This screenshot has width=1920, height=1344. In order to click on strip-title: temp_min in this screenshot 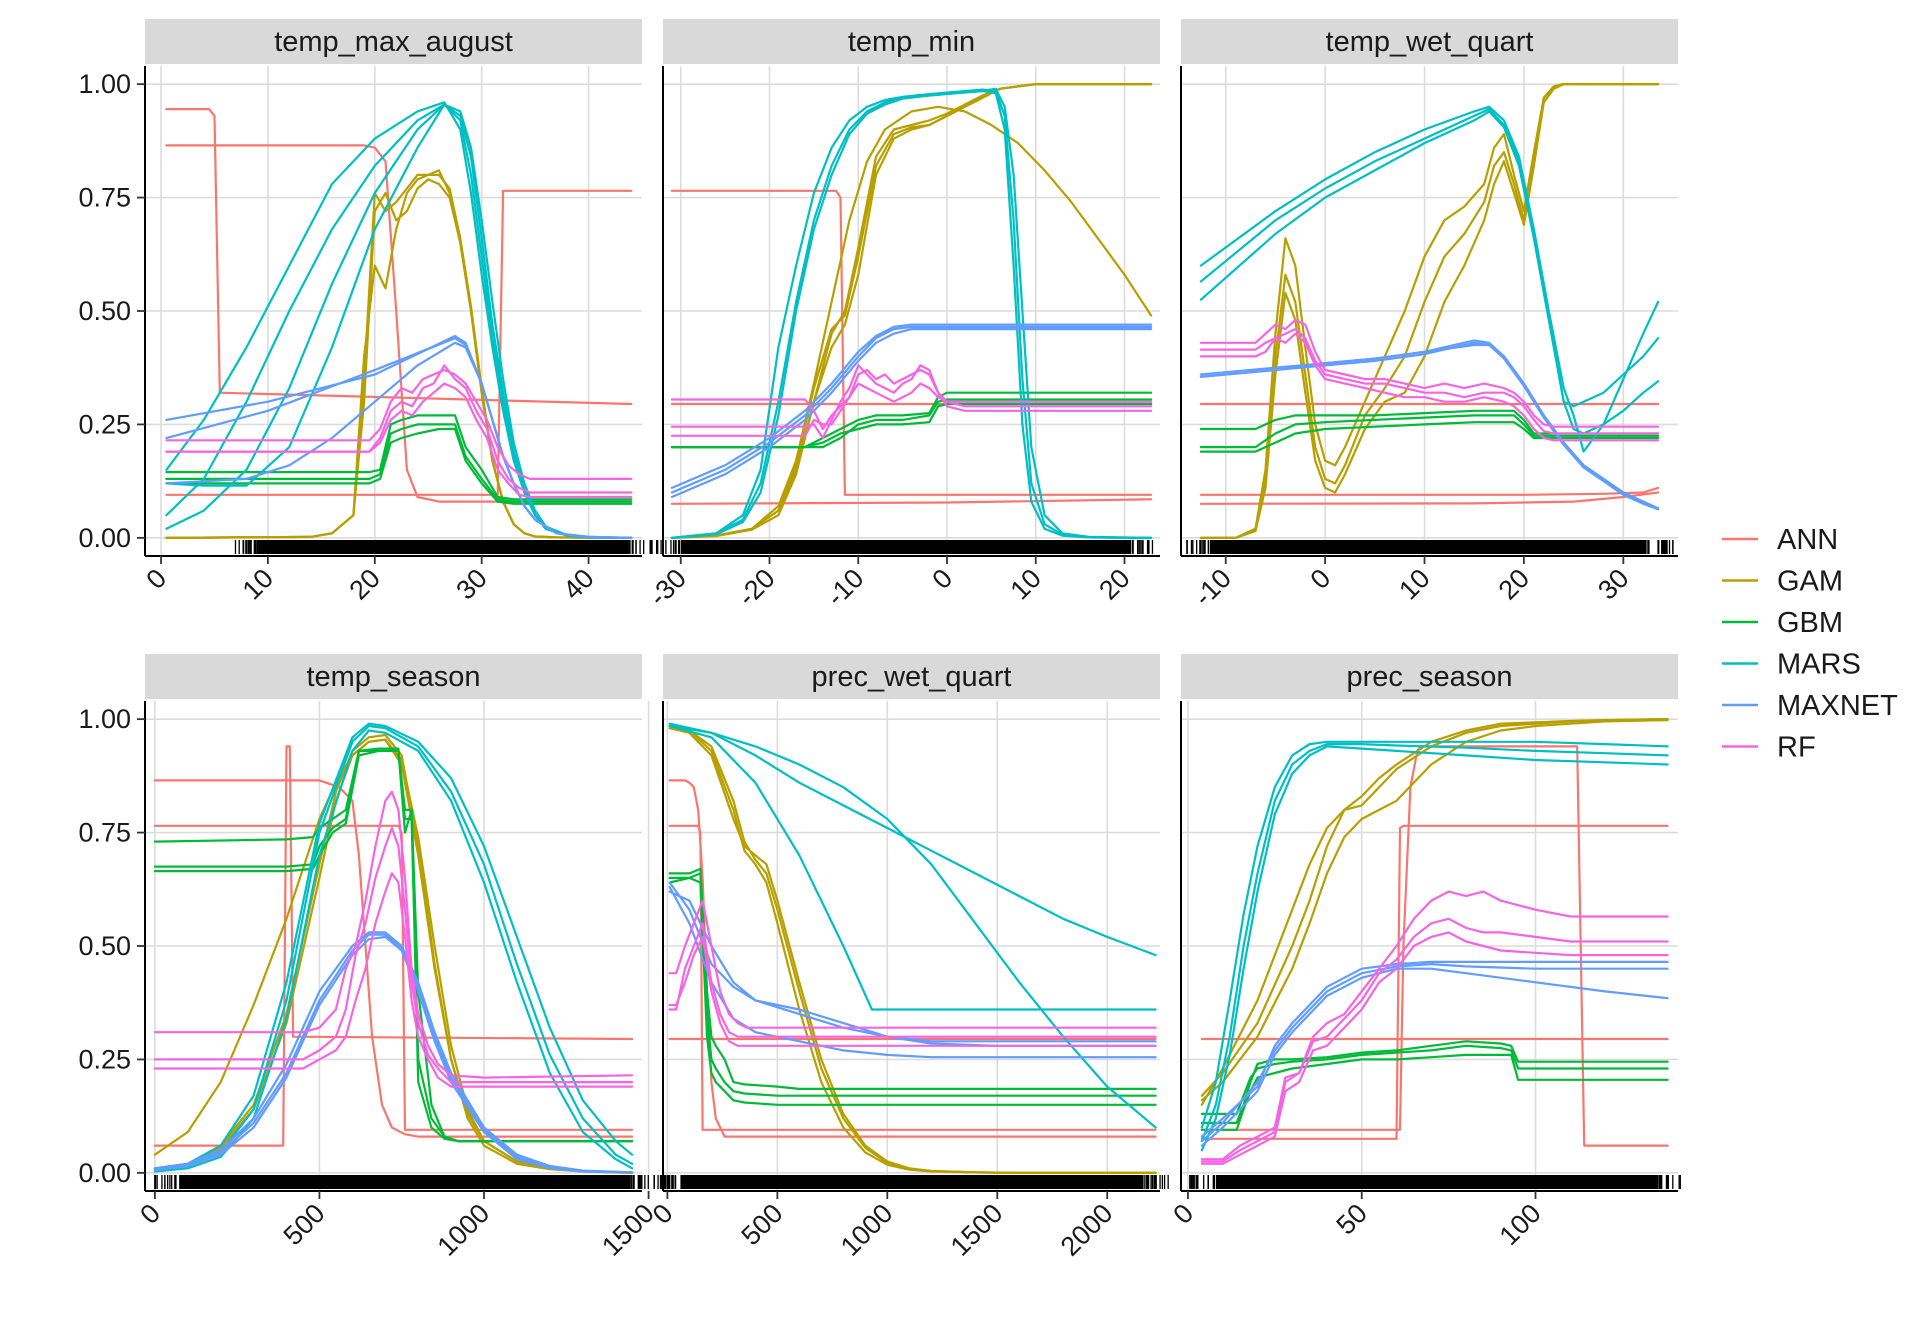, I will do `click(911, 42)`.